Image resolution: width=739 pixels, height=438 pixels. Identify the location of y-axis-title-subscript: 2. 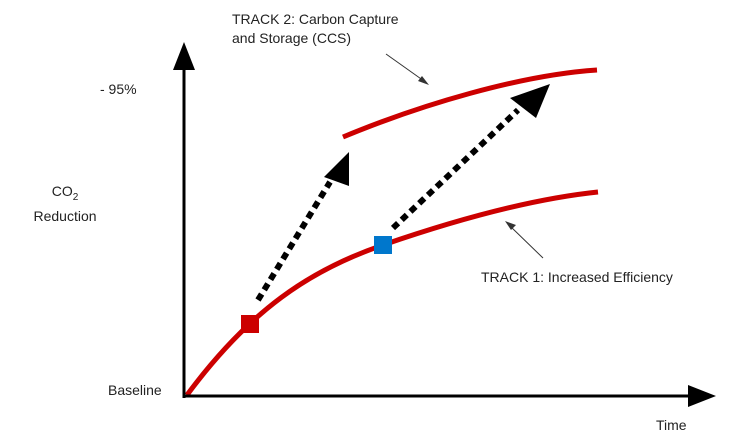
(75, 197).